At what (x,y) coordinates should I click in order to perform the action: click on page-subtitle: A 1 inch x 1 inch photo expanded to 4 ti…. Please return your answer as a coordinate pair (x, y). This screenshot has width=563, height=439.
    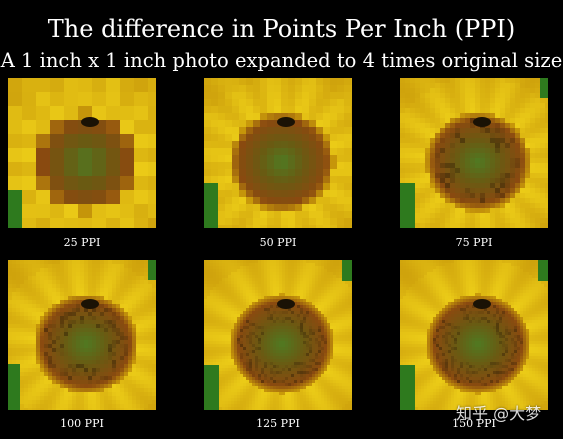
    Looking at the image, I should click on (281, 60).